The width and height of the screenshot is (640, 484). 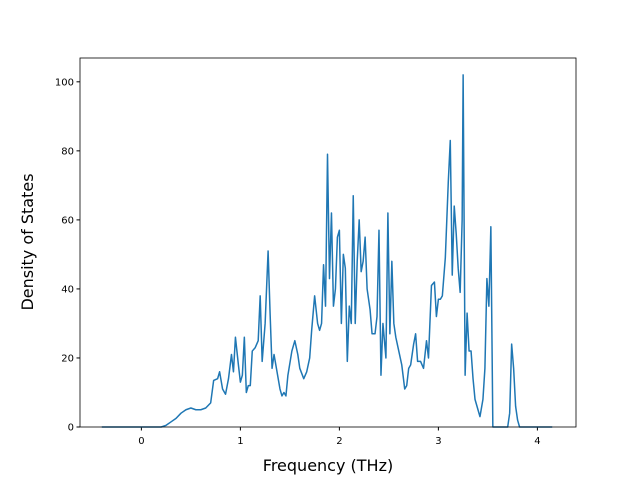 I want to click on y-tick-label: 60, so click(x=67, y=220).